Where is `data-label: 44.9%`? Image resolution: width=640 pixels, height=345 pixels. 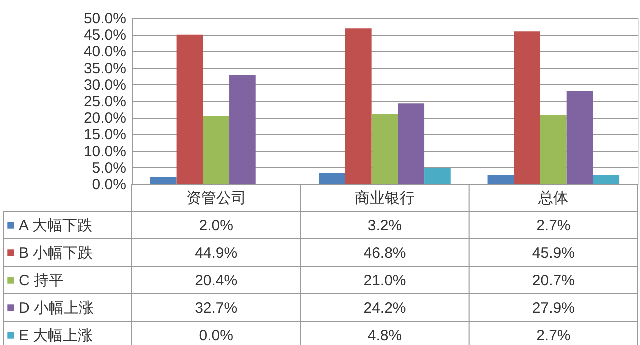
data-label: 44.9% is located at coordinates (216, 253).